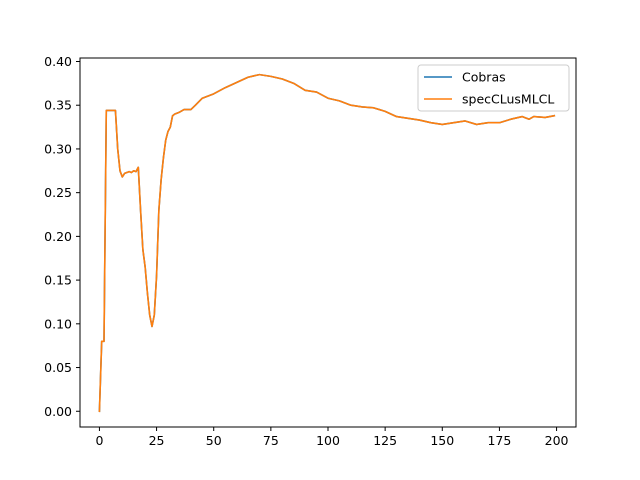 The image size is (640, 480). I want to click on legend-label: Cobras, so click(484, 77).